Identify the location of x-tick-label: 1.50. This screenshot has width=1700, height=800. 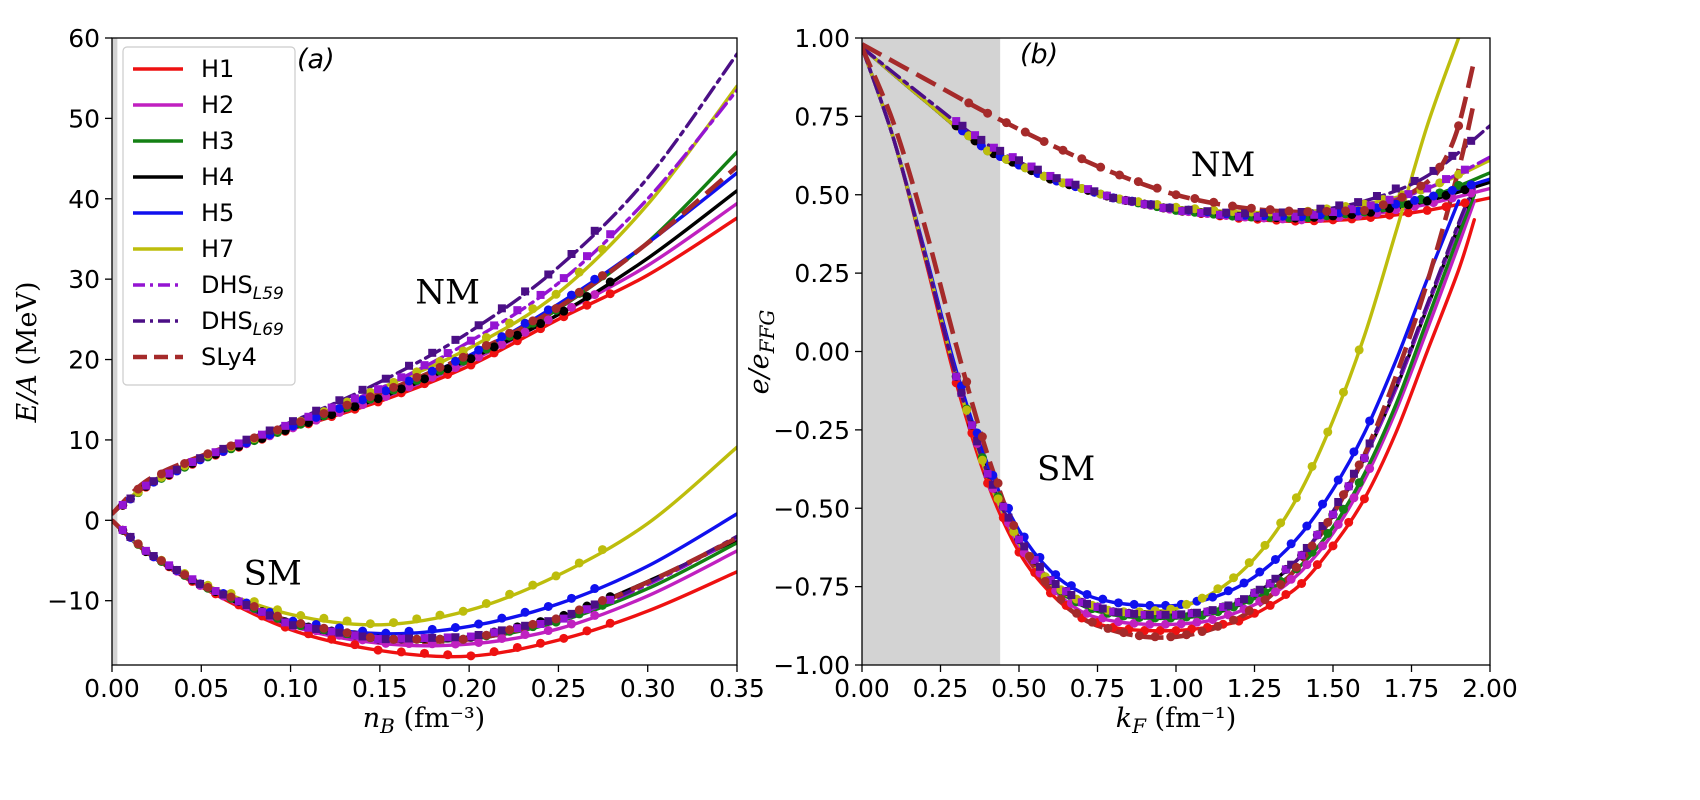
(1333, 688).